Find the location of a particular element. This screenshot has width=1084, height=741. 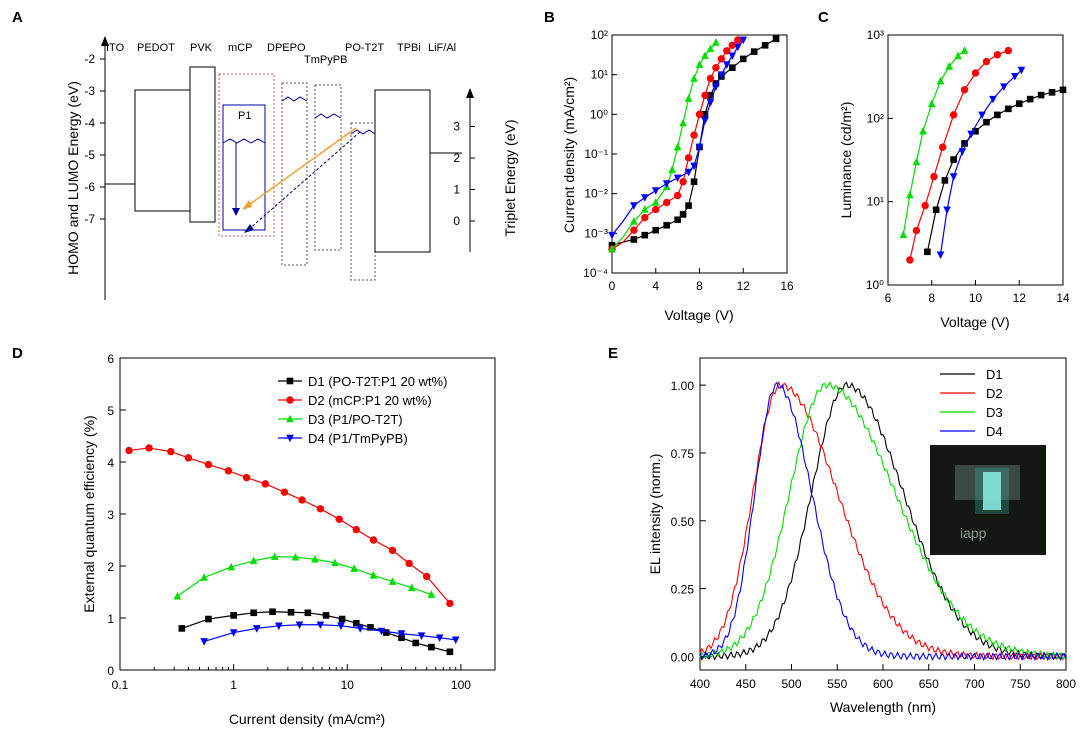

d-legend-label: D2 (mCP:P1 20 wt%) is located at coordinates (370, 400).